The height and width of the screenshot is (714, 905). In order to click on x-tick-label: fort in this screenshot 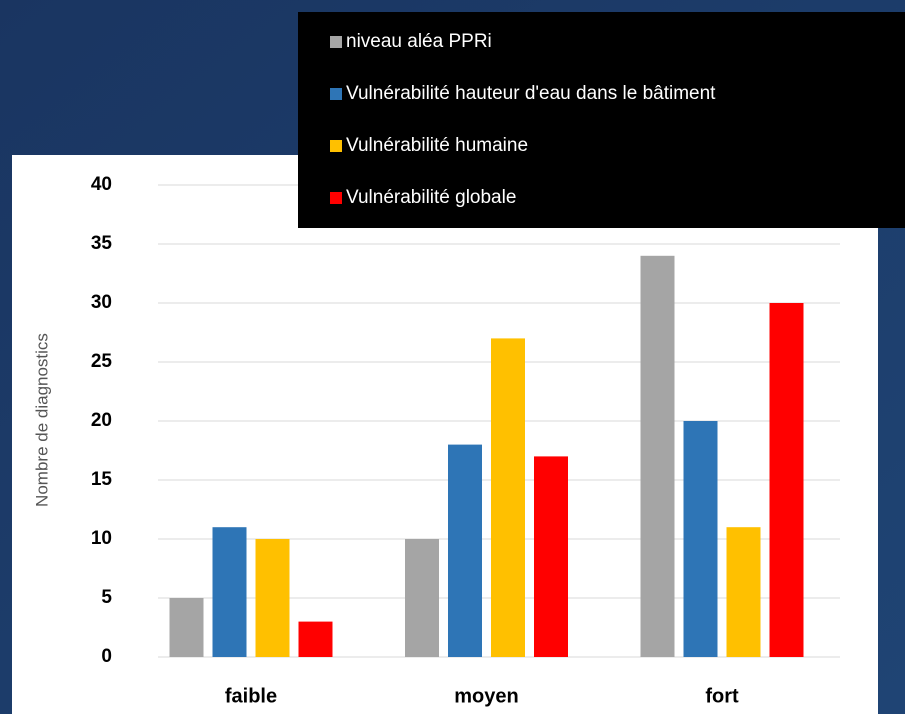, I will do `click(722, 696)`.